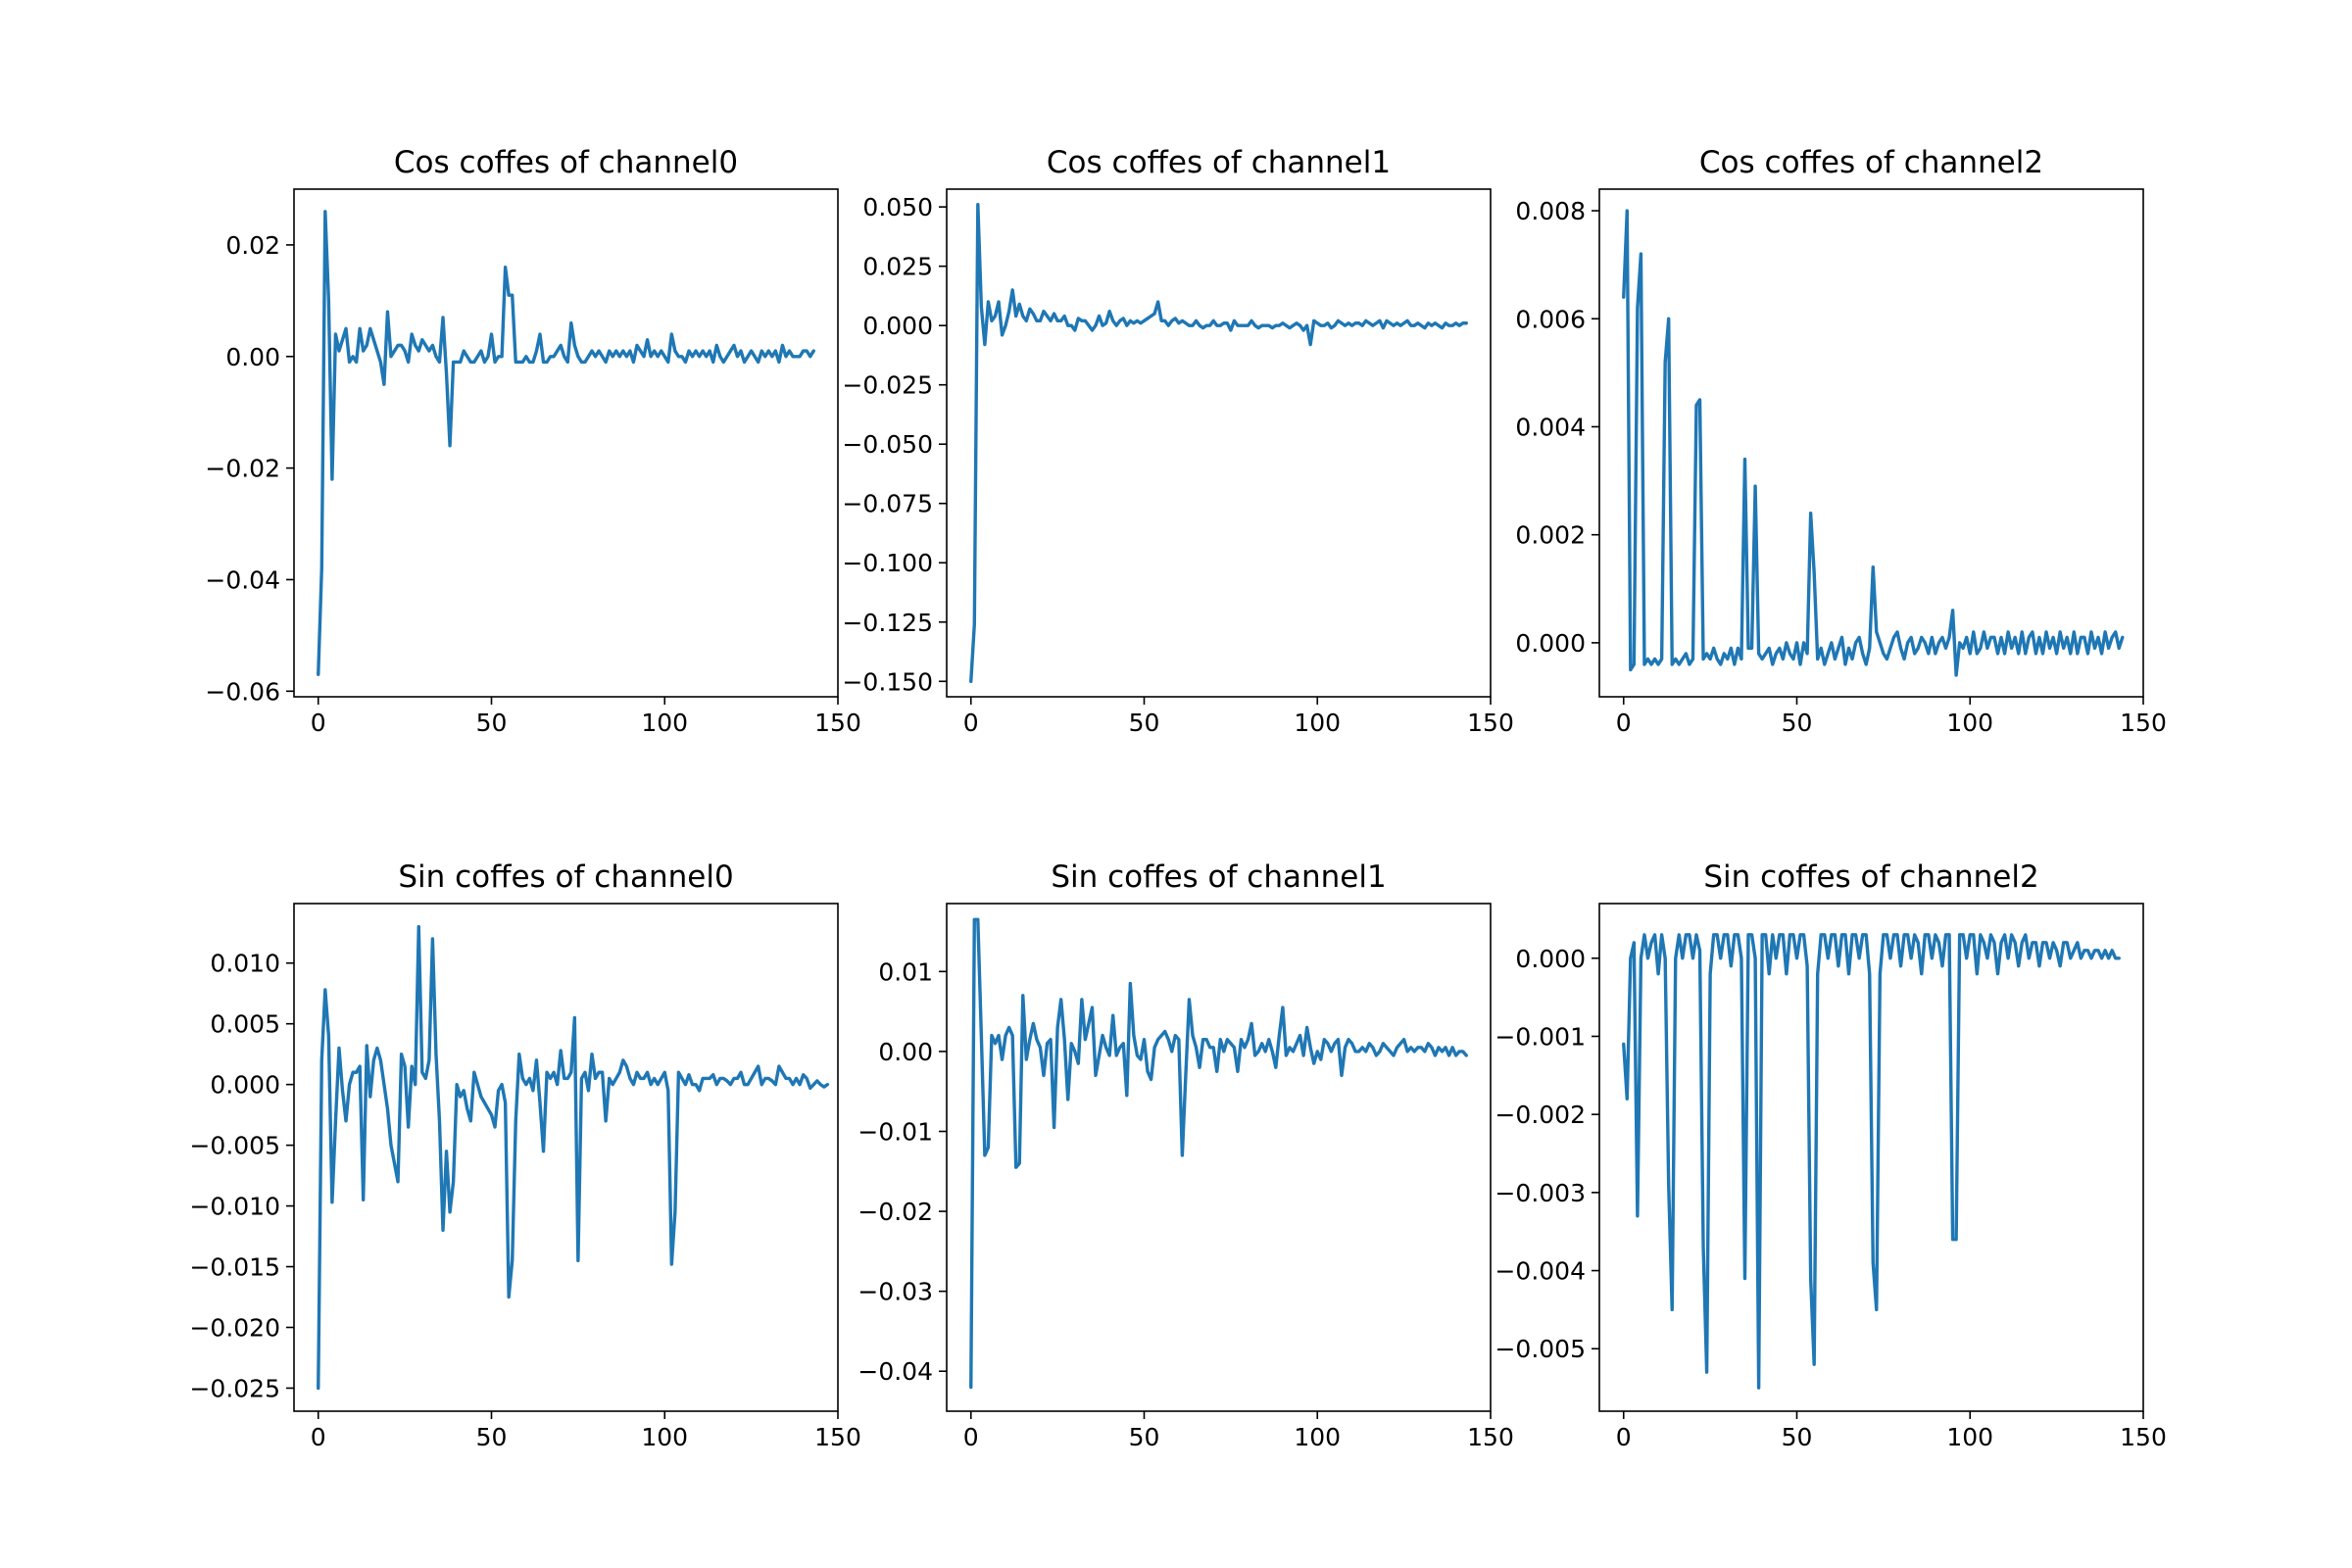 Image resolution: width=2352 pixels, height=1568 pixels. What do you see at coordinates (1540, 1271) in the screenshot?
I see `y-tick-label: −0.004` at bounding box center [1540, 1271].